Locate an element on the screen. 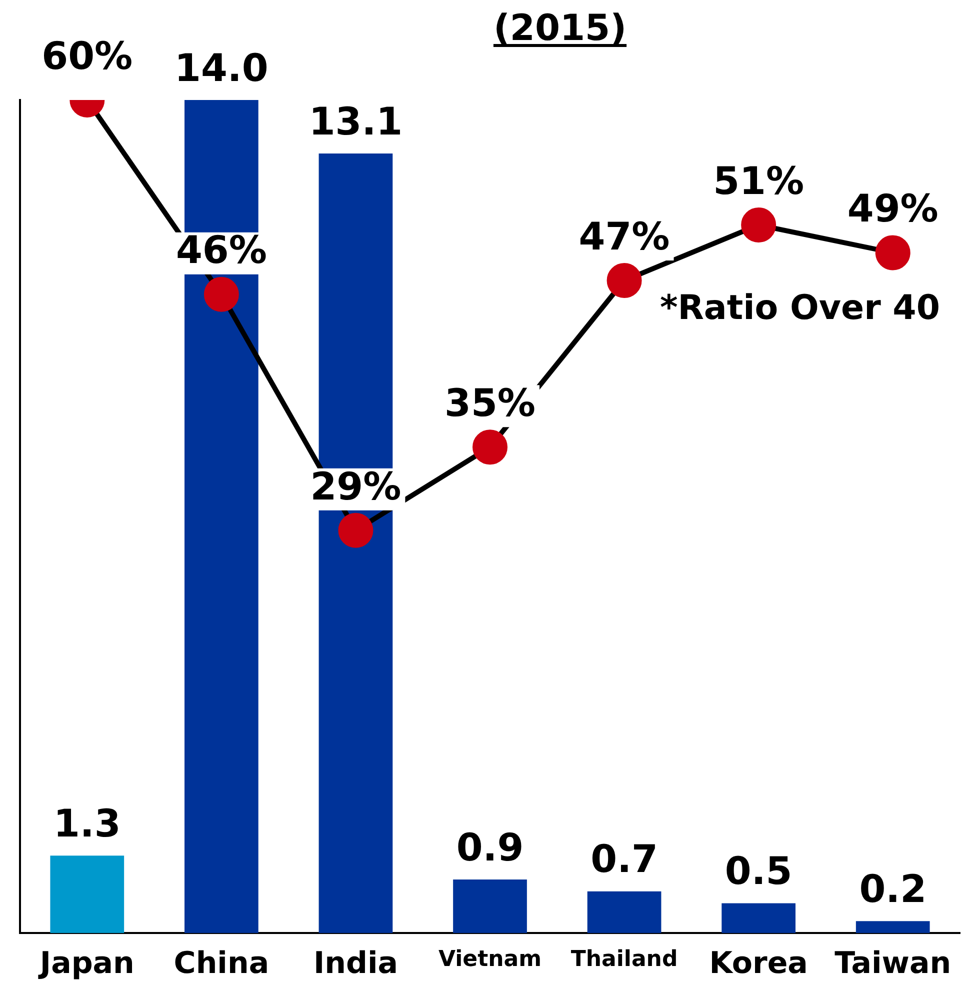 Image resolution: width=980 pixels, height=997 pixels. data-label: 49% is located at coordinates (892, 208).